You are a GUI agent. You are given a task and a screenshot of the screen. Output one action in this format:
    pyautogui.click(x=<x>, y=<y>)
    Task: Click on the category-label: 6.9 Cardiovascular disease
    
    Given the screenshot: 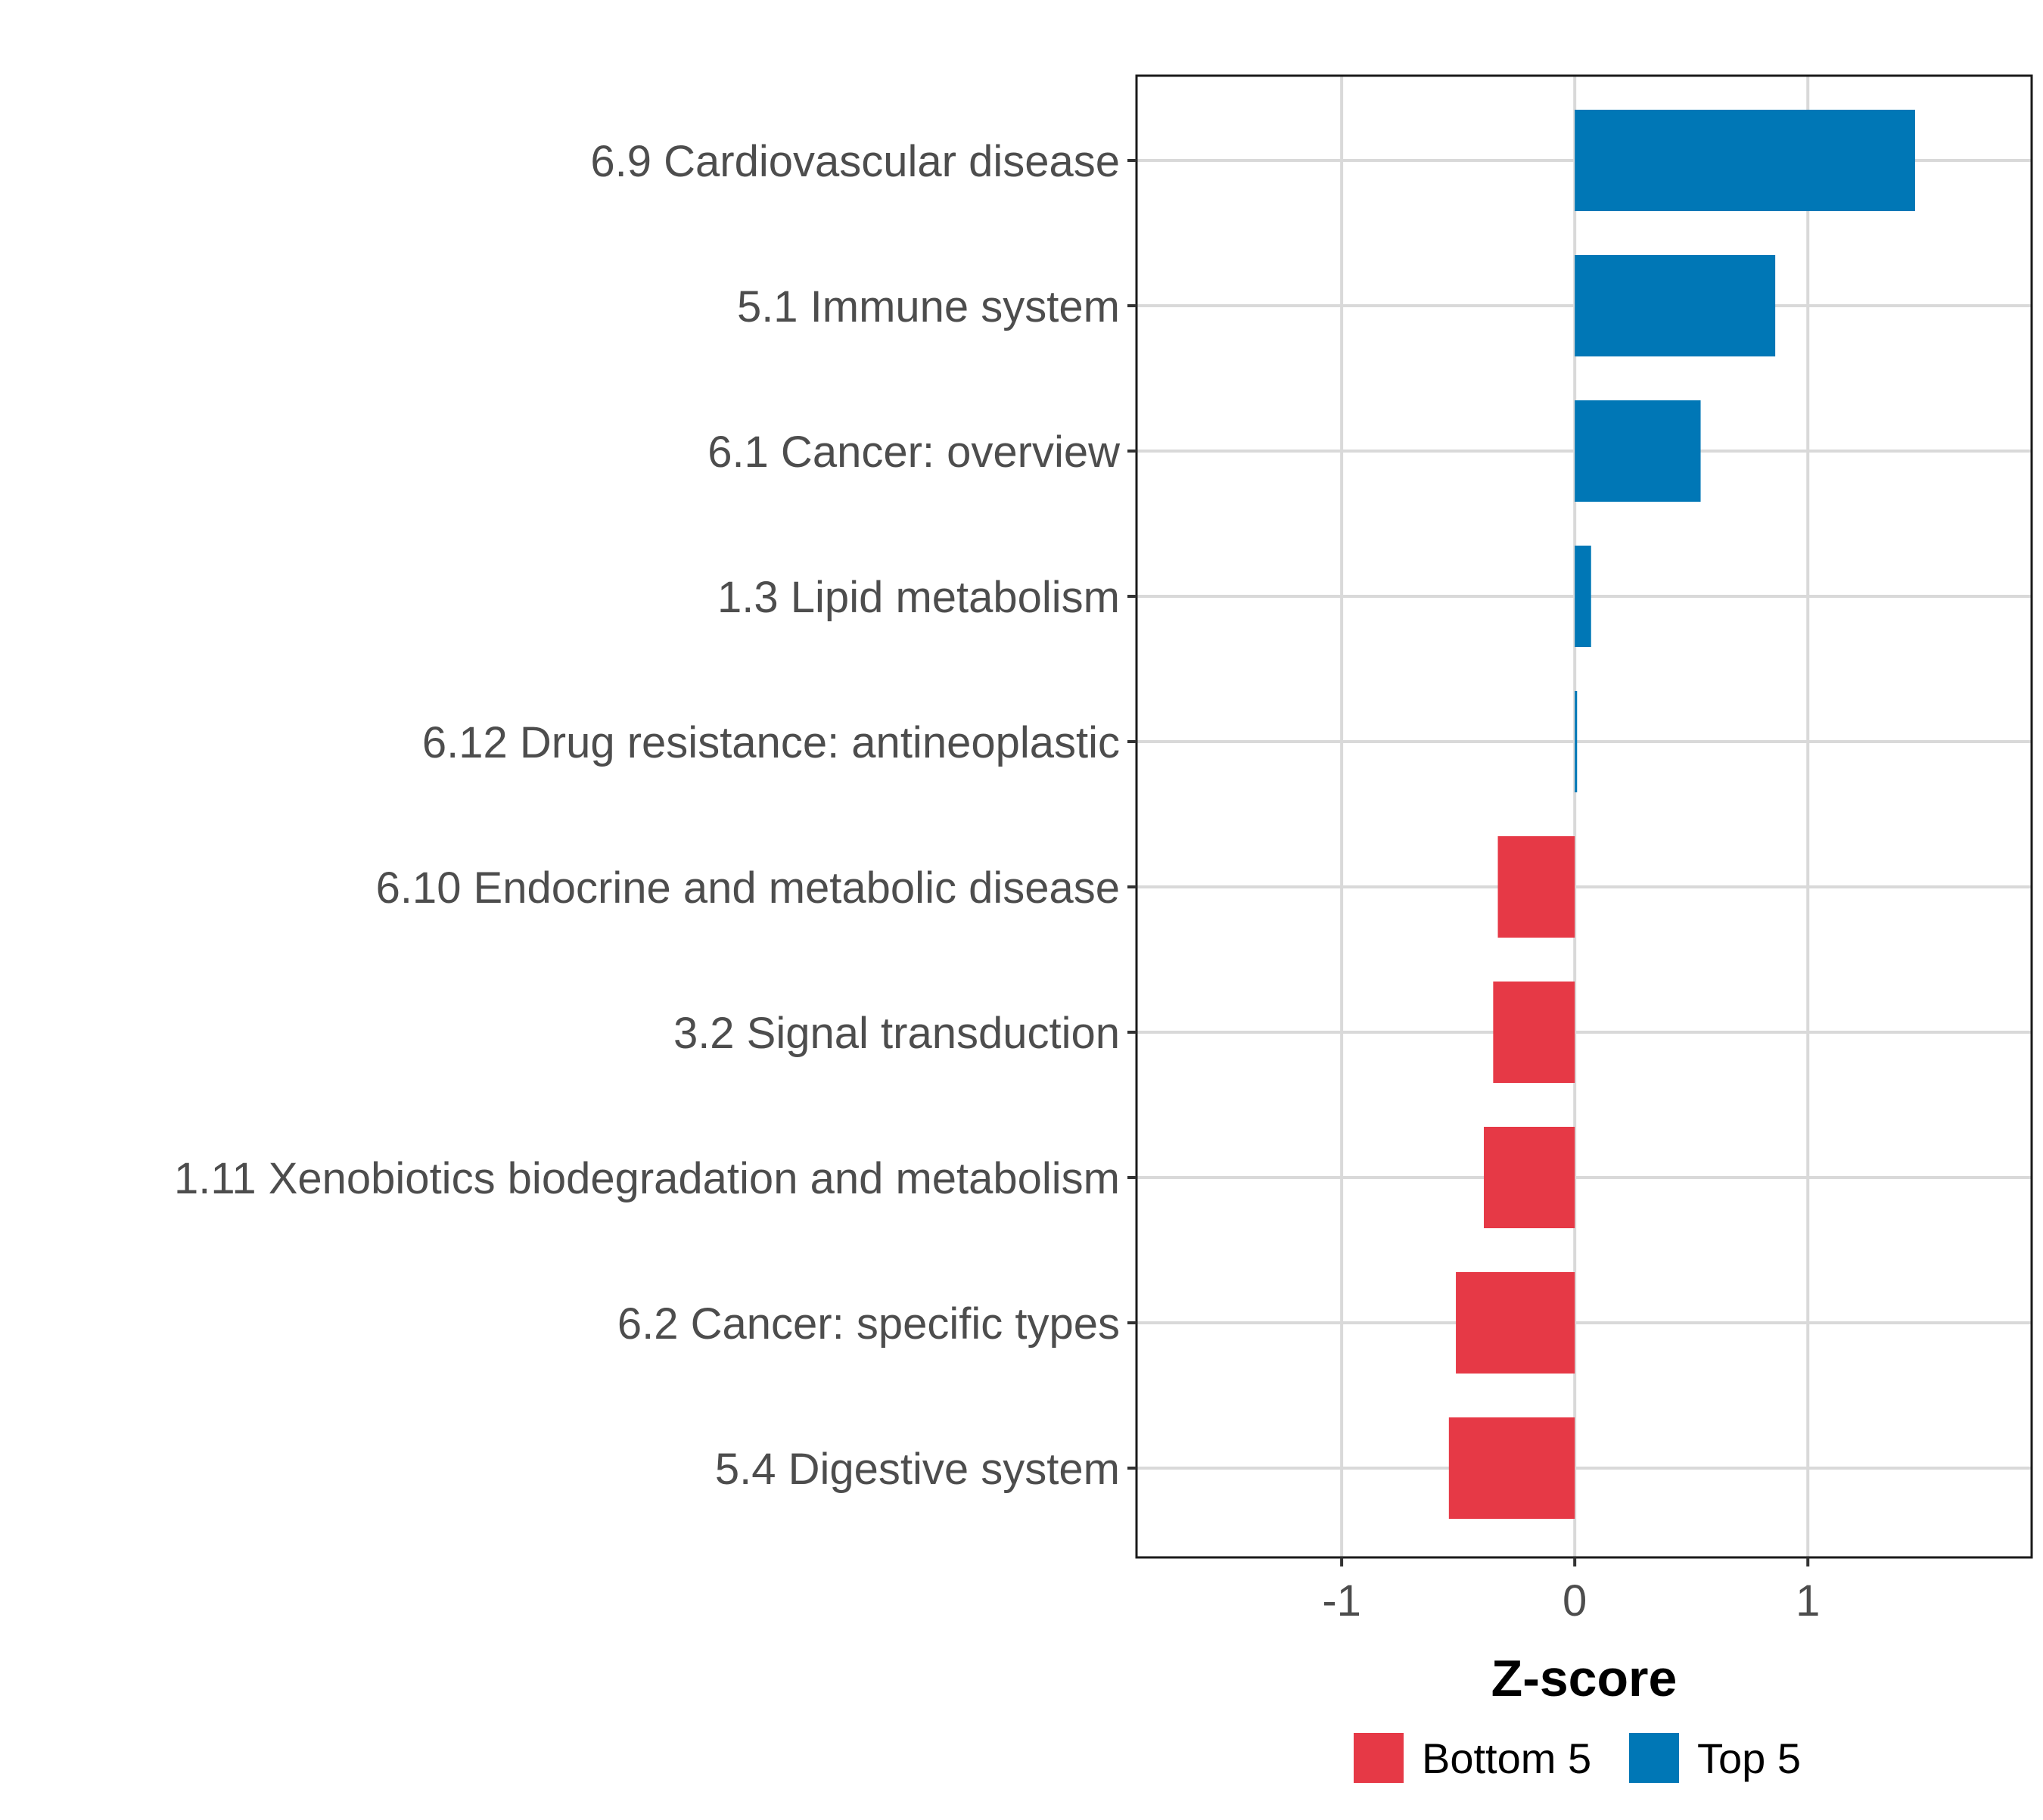 What is the action you would take?
    pyautogui.click(x=855, y=161)
    